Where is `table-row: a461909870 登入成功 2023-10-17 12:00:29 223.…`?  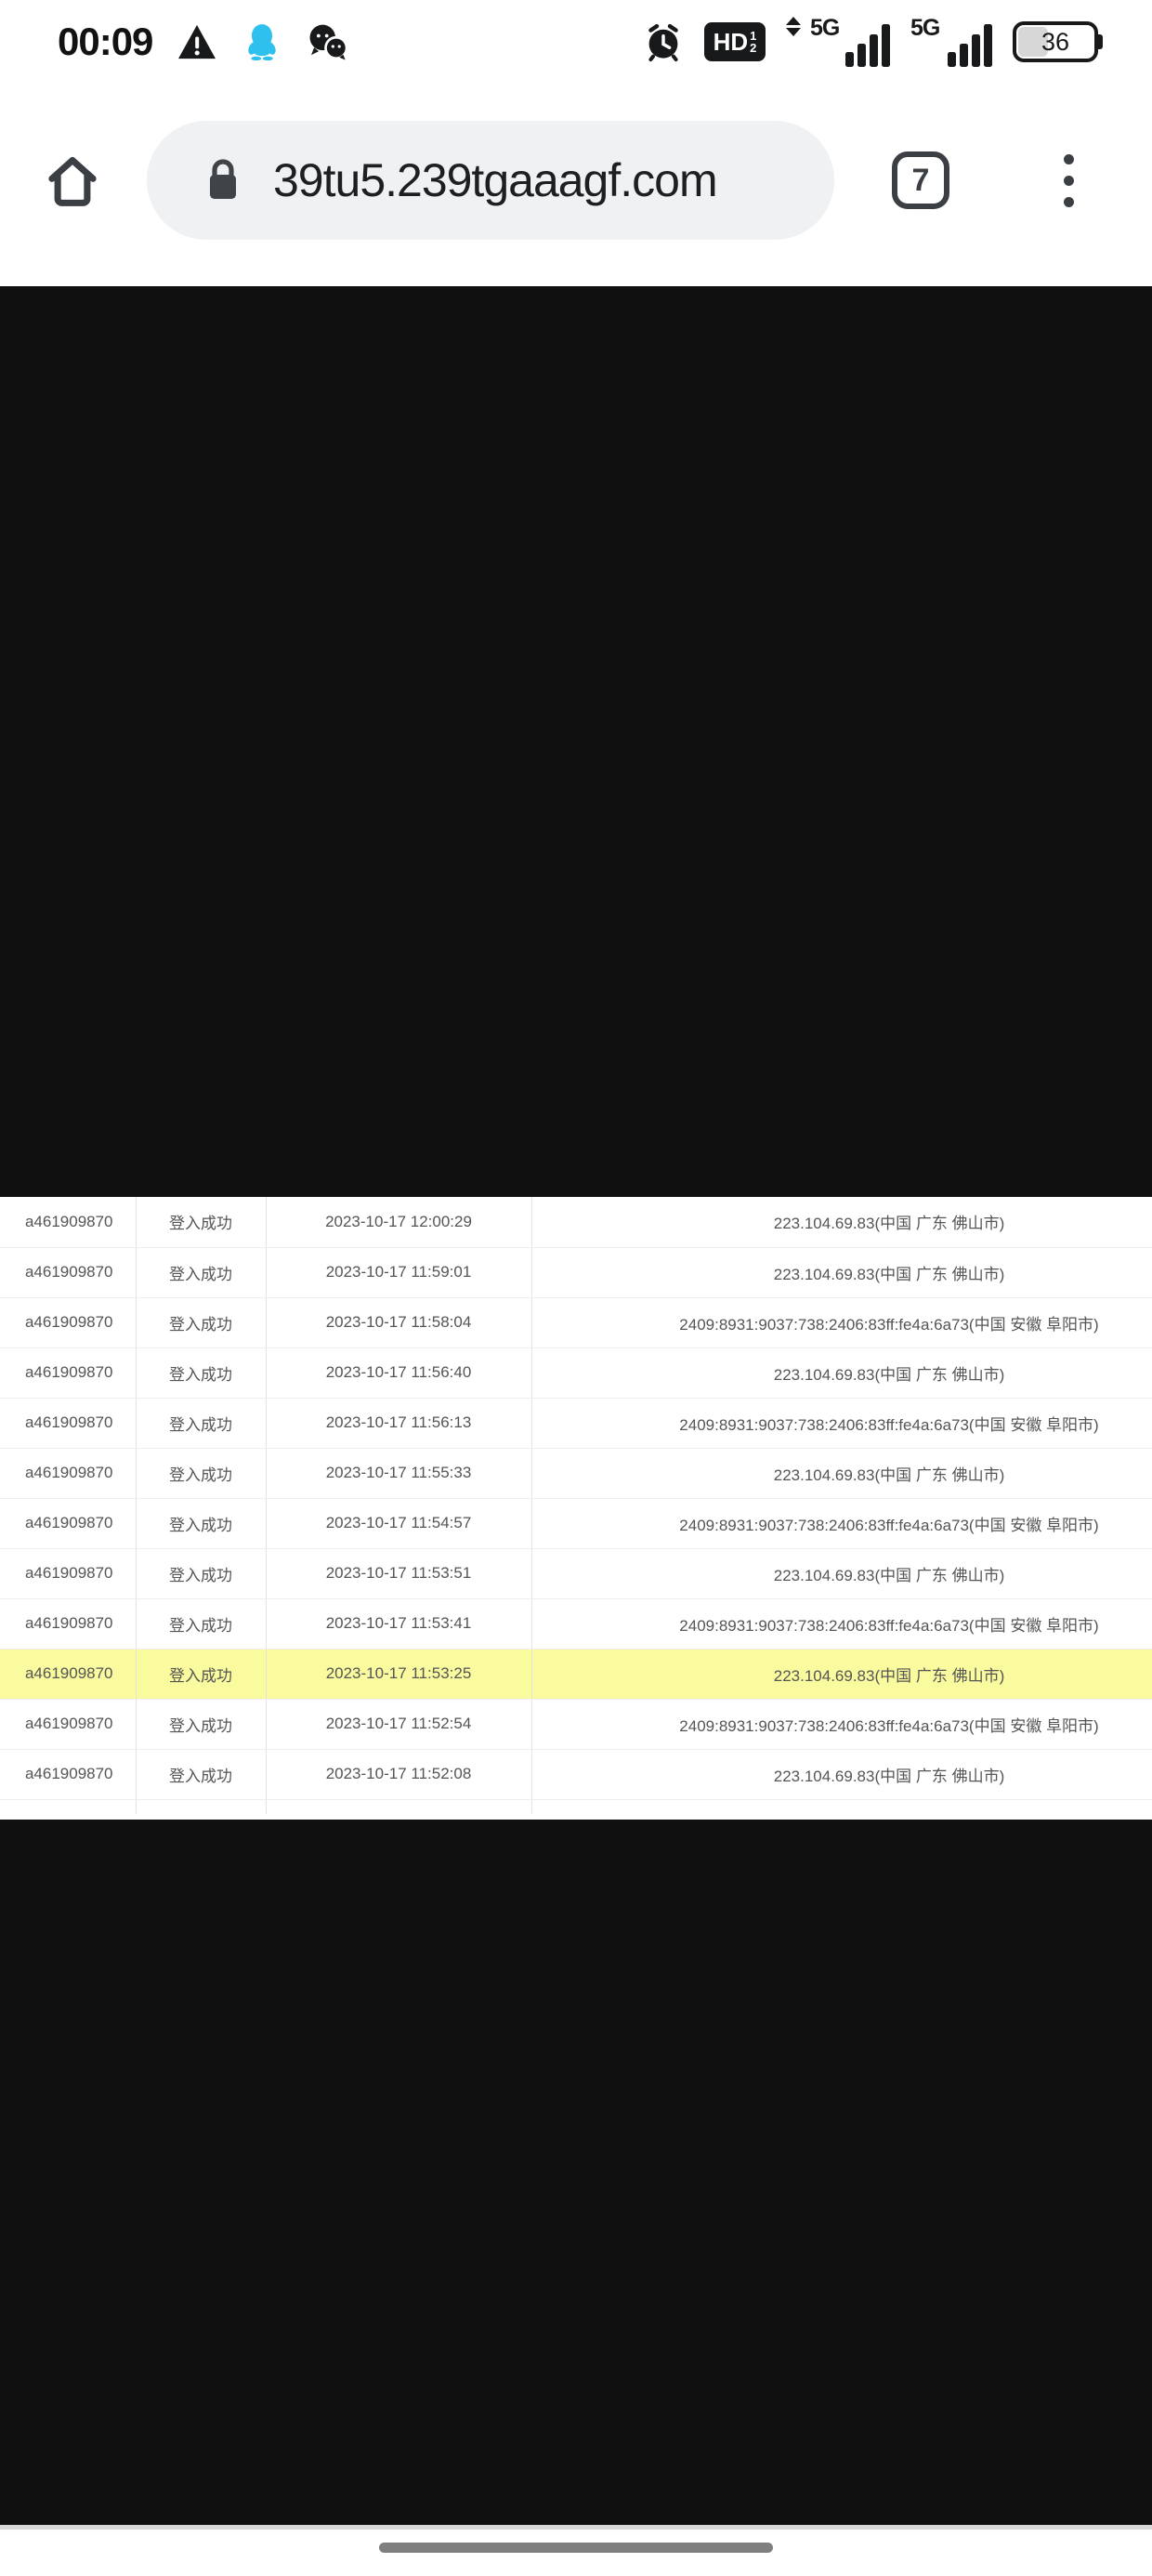
table-row: a461909870 登入成功 2023-10-17 12:00:29 223.… is located at coordinates (576, 1222).